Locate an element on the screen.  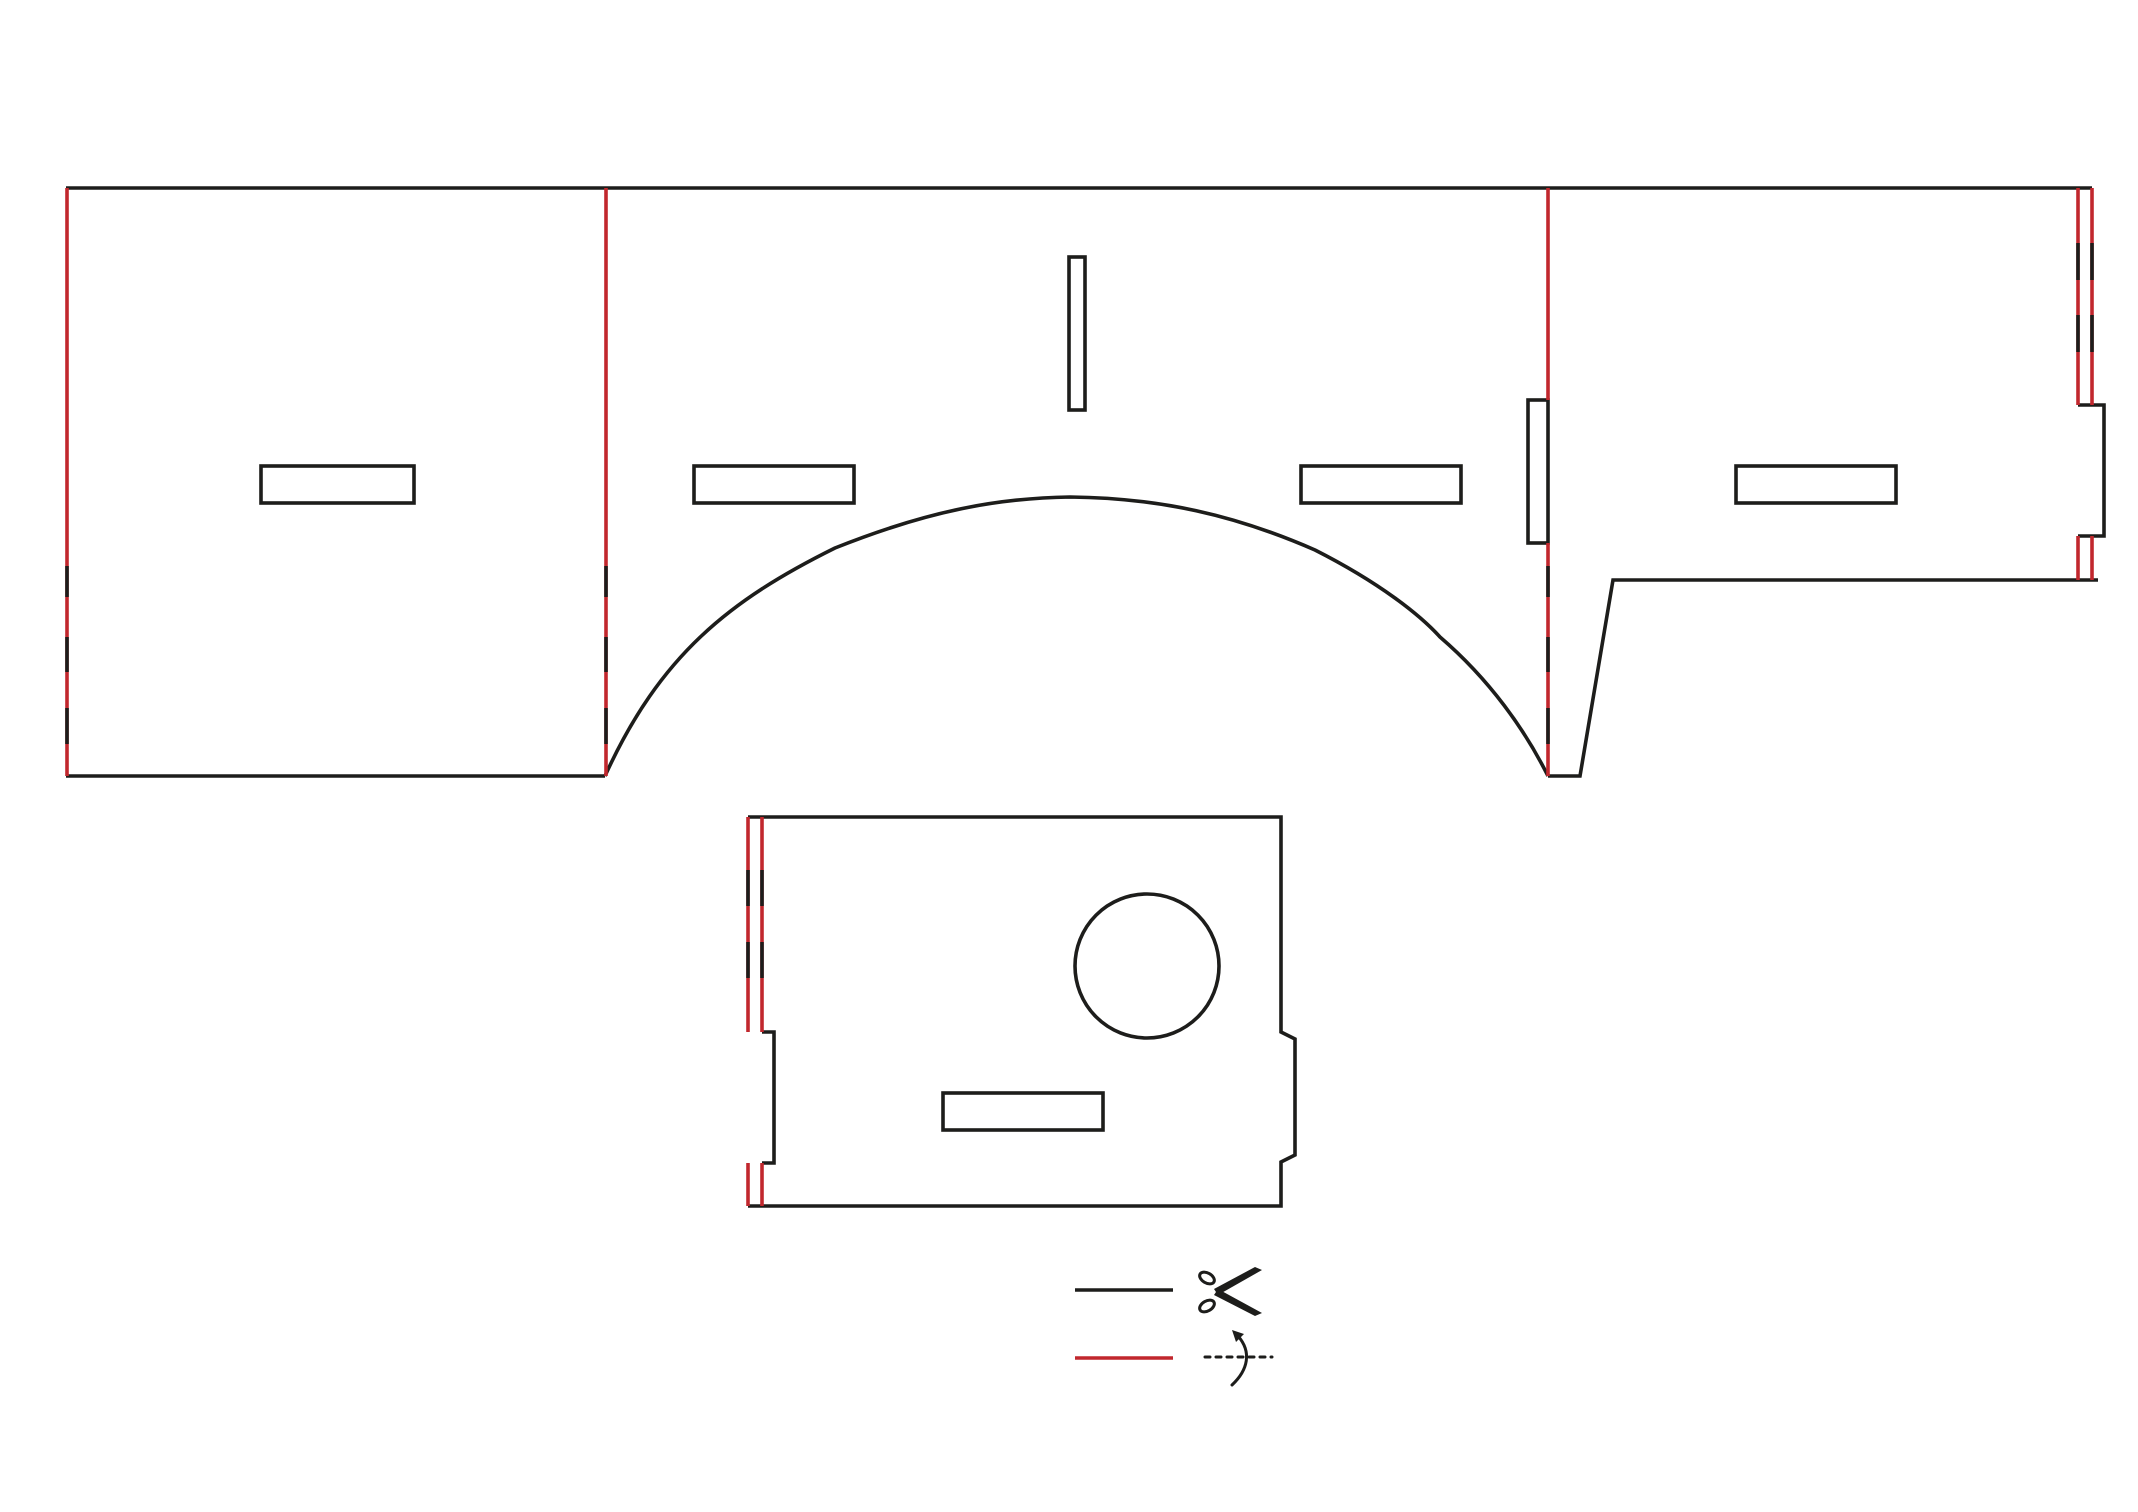
right-end-tab is located at coordinates (2092, 470).